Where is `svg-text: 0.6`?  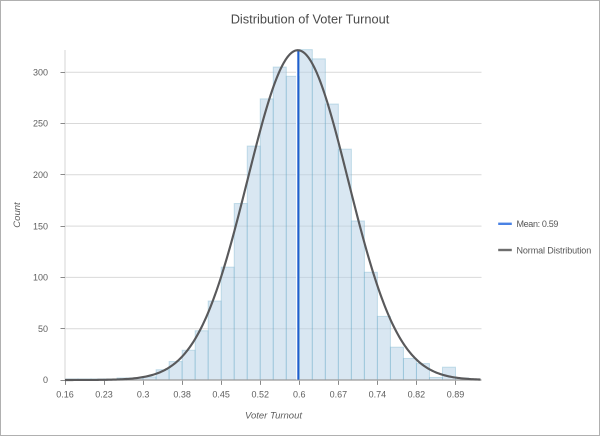
svg-text: 0.6 is located at coordinates (299, 395).